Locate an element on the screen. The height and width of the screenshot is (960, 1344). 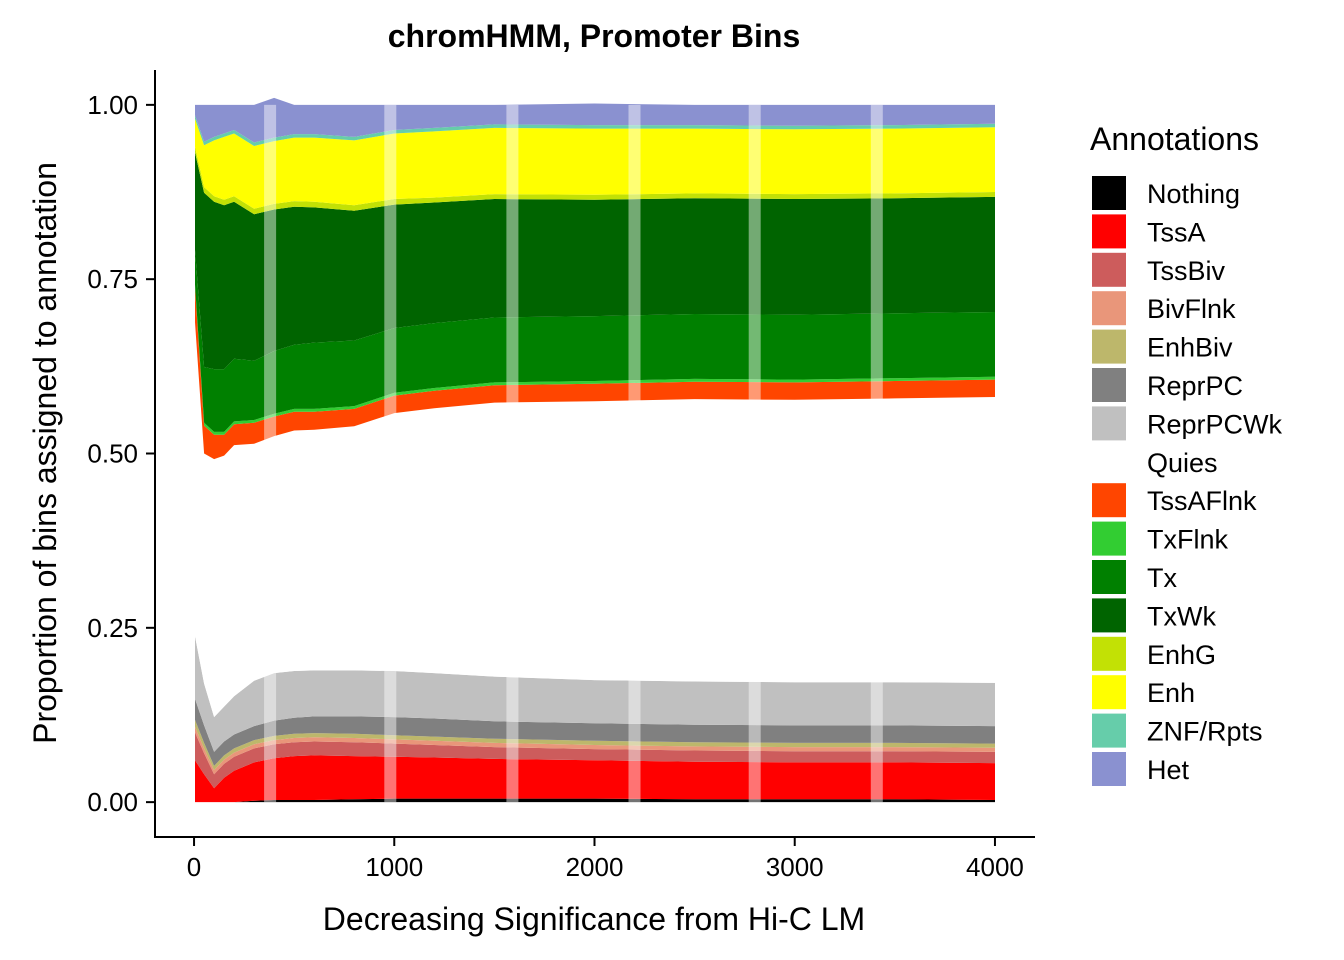
legend-label: ZNF/Rpts is located at coordinates (1205, 732).